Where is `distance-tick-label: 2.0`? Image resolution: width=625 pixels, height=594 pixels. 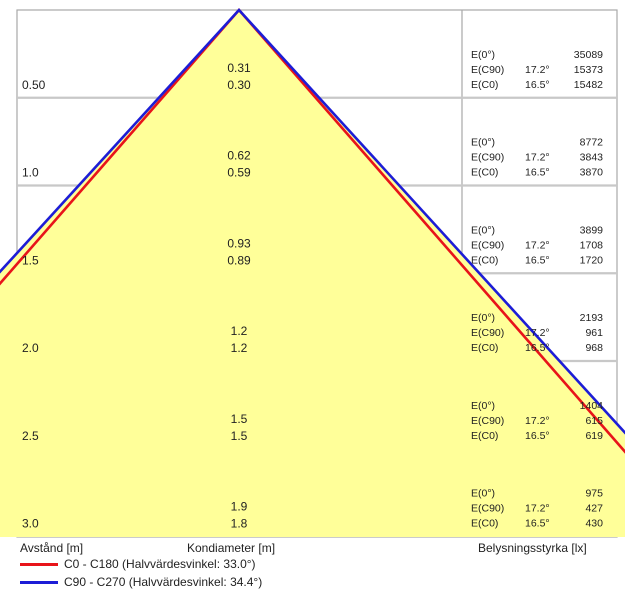 distance-tick-label: 2.0 is located at coordinates (30, 348).